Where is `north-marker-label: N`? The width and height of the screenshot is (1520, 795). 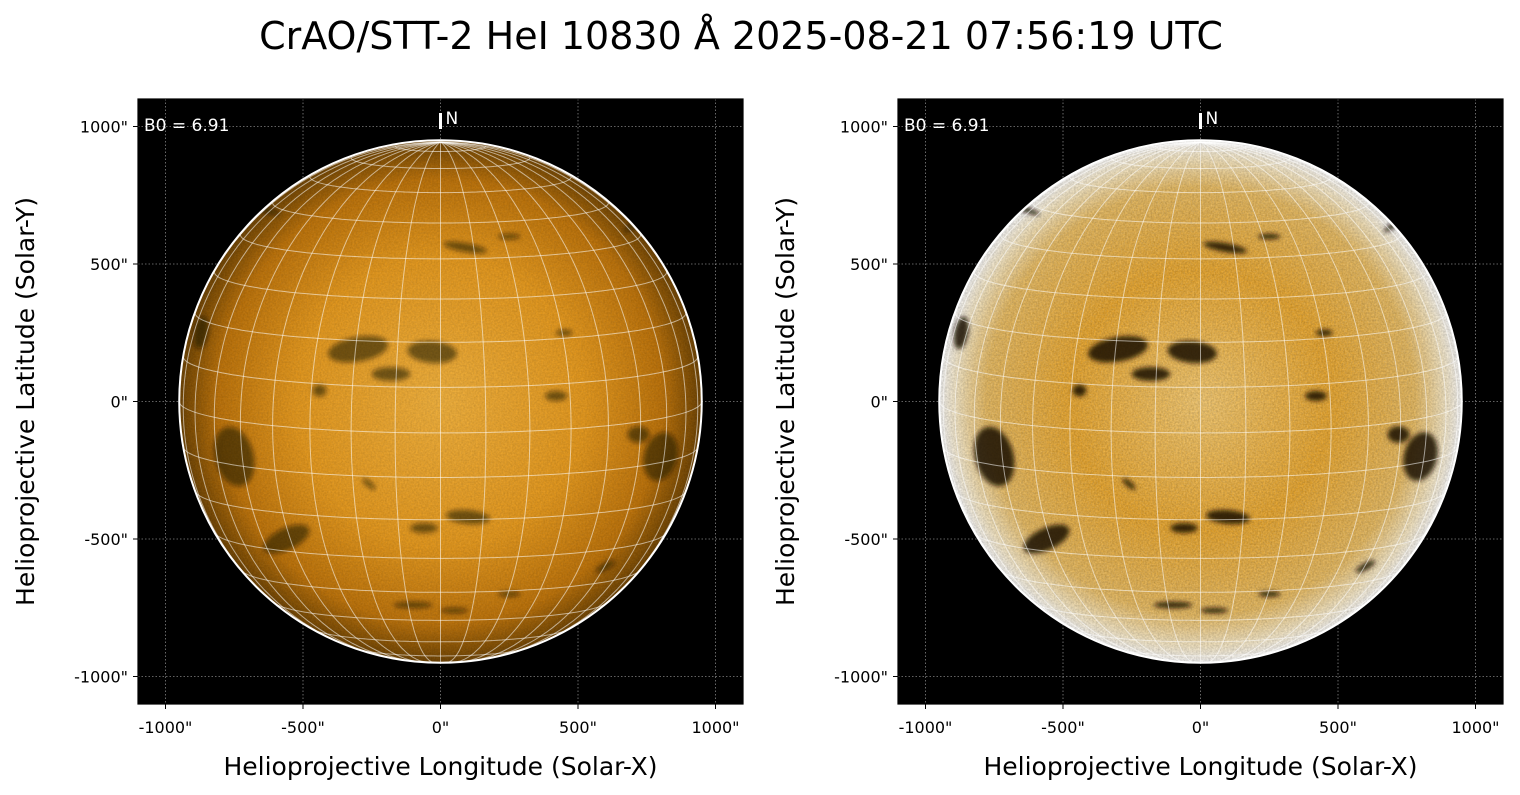
north-marker-label: N is located at coordinates (452, 119).